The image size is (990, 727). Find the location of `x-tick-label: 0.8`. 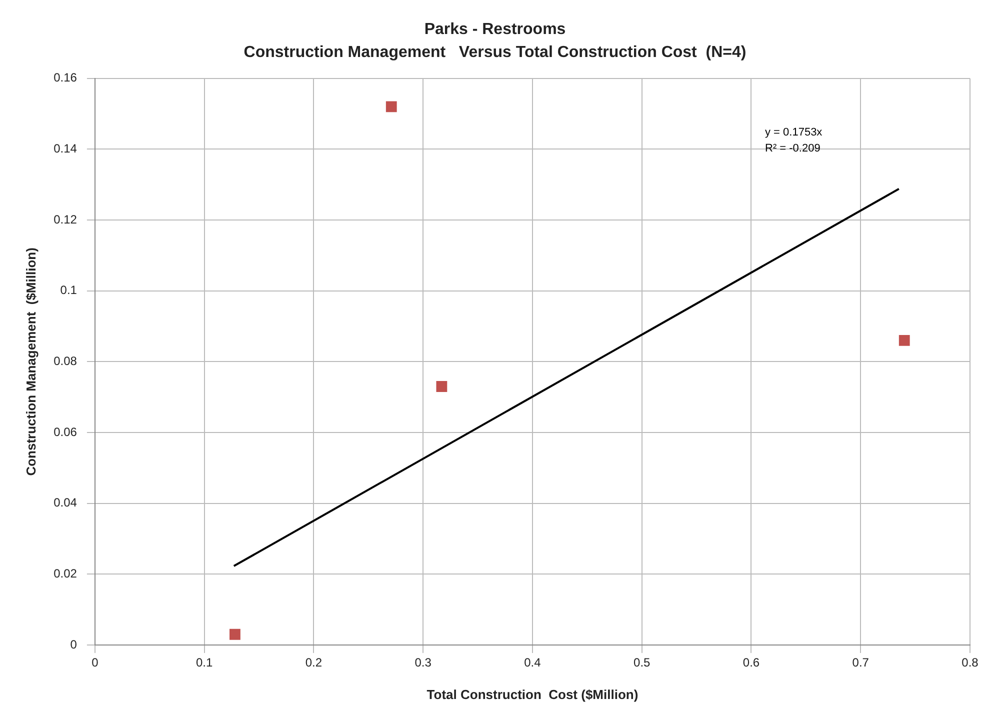

x-tick-label: 0.8 is located at coordinates (970, 663).